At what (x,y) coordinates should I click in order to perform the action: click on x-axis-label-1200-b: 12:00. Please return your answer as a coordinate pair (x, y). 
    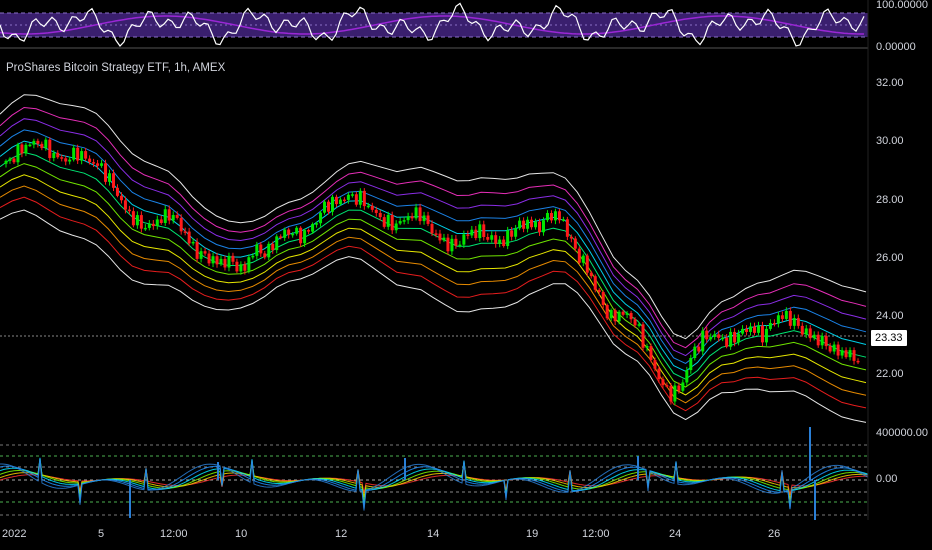
    Looking at the image, I should click on (596, 534).